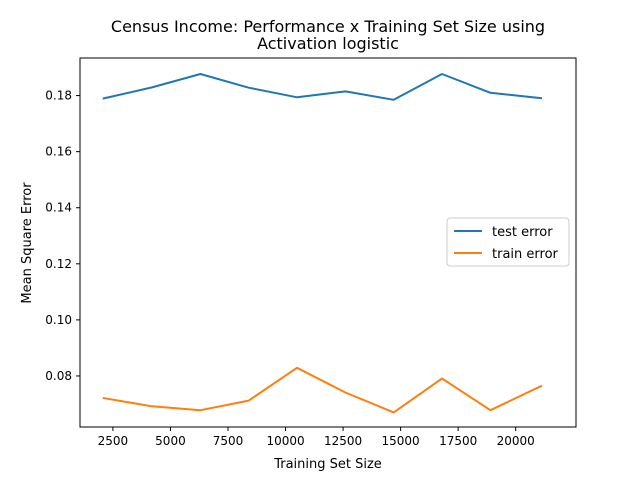 This screenshot has height=480, width=640. Describe the element at coordinates (58, 208) in the screenshot. I see `y-tick-label: 0.14` at that location.